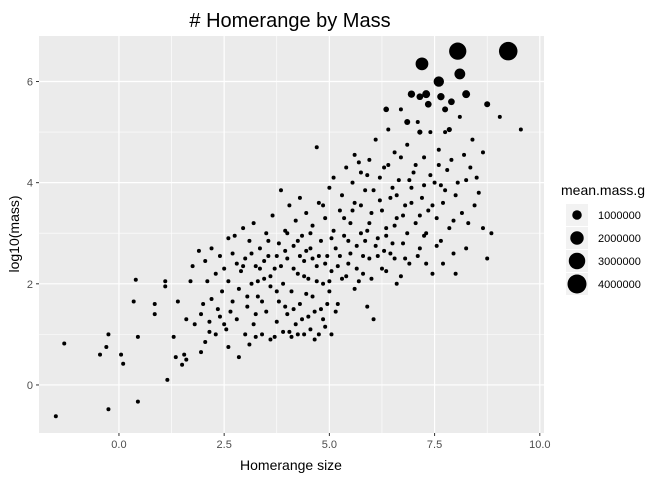 Image resolution: width=672 pixels, height=480 pixels. I want to click on y-tick-label: 6, so click(30, 83).